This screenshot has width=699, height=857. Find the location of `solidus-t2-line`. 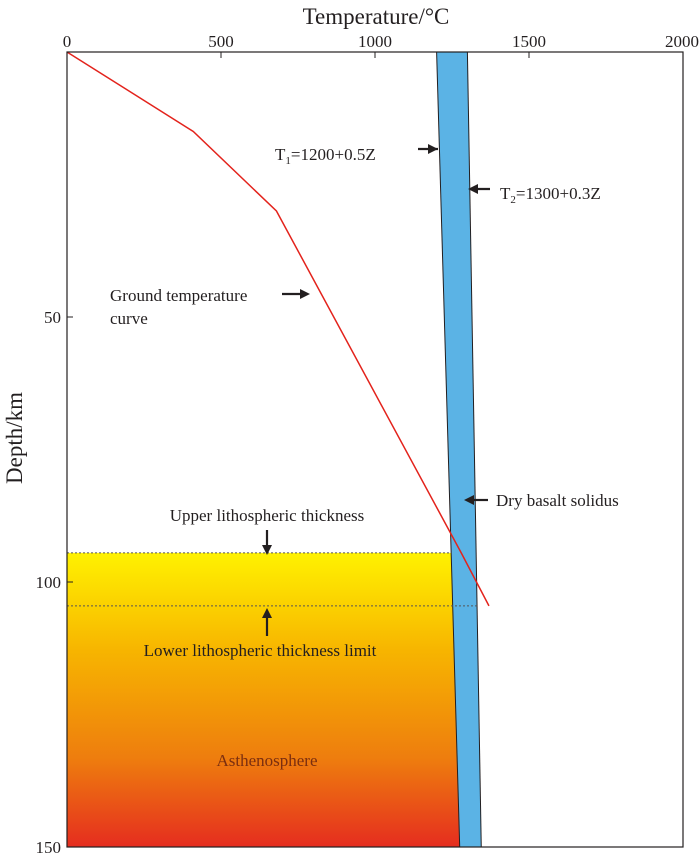

solidus-t2-line is located at coordinates (474, 449).